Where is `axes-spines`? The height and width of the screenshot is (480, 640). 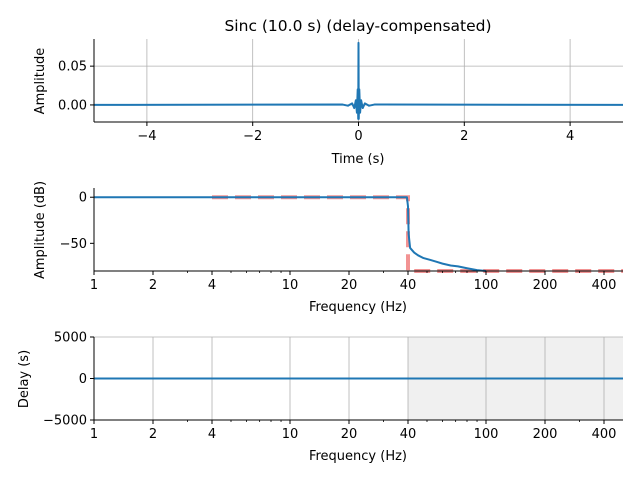
axes-spines is located at coordinates (358, 230).